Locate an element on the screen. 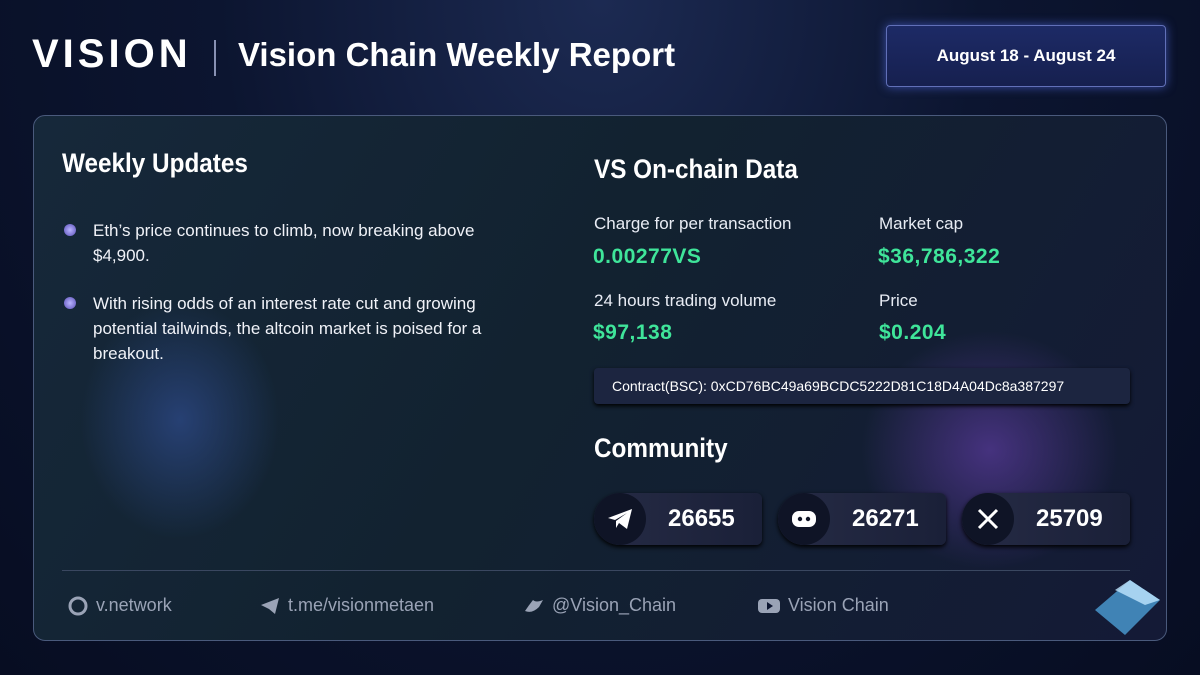 The width and height of the screenshot is (1200, 675). metric-value: $36,786,322 is located at coordinates (939, 256).